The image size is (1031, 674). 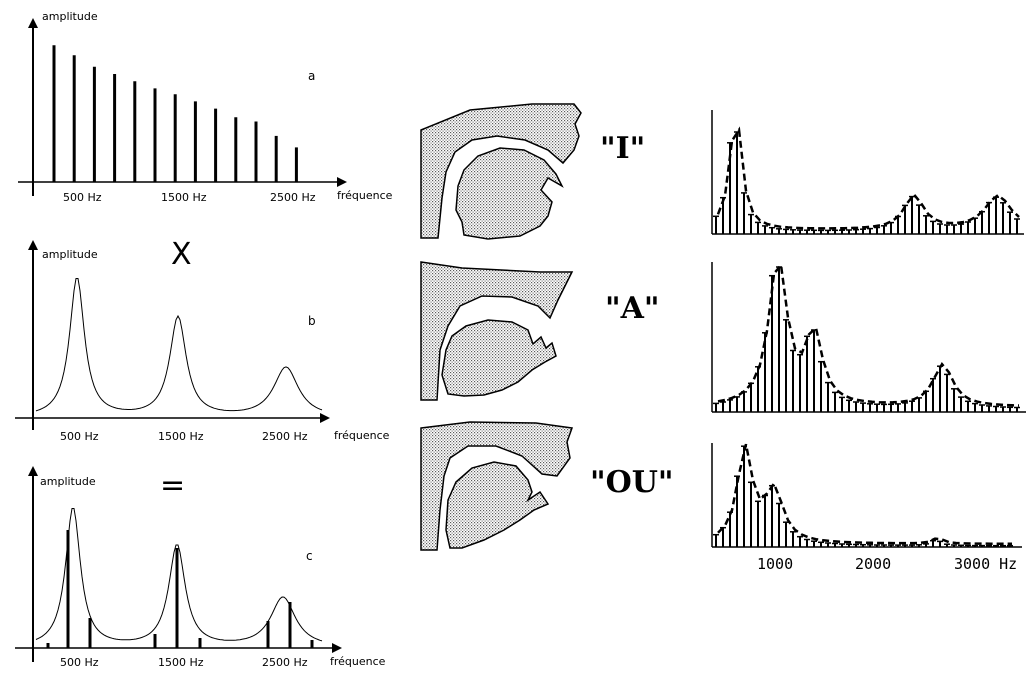 I want to click on panel-a-harmonics, so click(x=175, y=113).